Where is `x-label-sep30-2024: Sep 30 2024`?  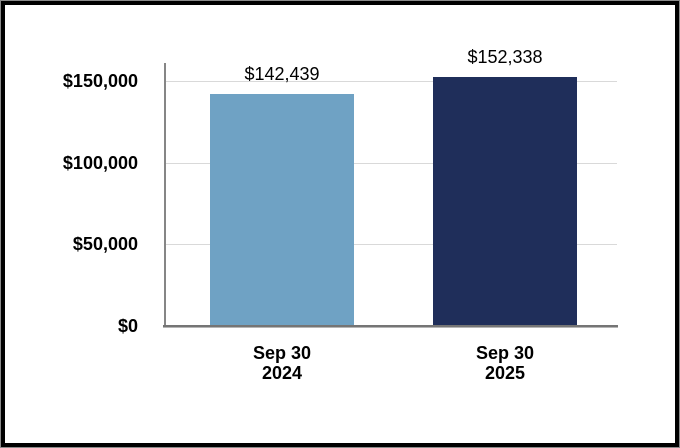
x-label-sep30-2024: Sep 30 2024 is located at coordinates (282, 363).